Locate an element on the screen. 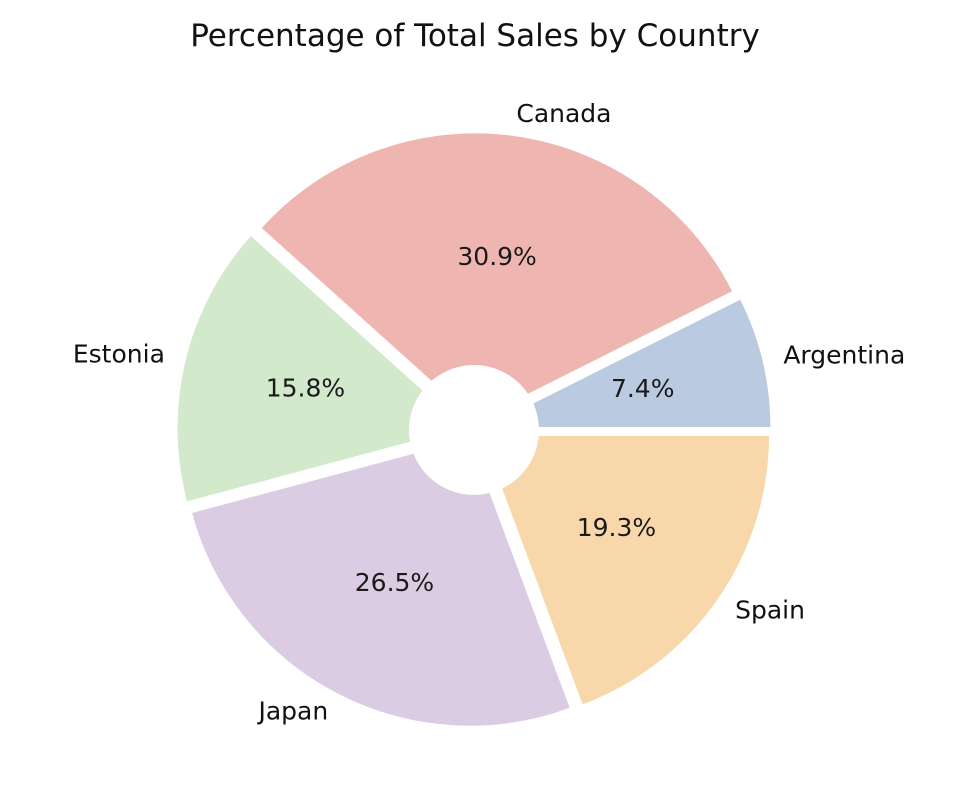  percent-label-canada: 30.9% is located at coordinates (496, 256).